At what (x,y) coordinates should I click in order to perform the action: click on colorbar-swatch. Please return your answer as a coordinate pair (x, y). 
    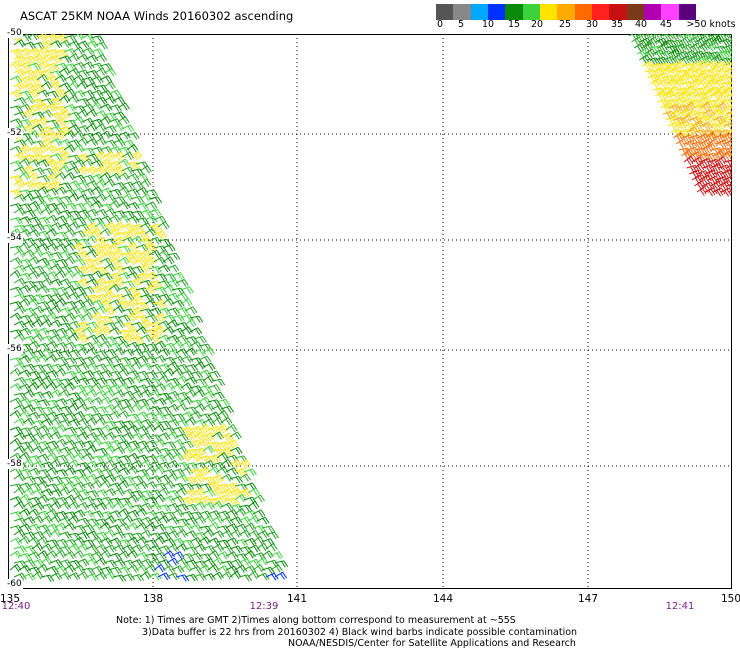
    Looking at the image, I should click on (618, 12).